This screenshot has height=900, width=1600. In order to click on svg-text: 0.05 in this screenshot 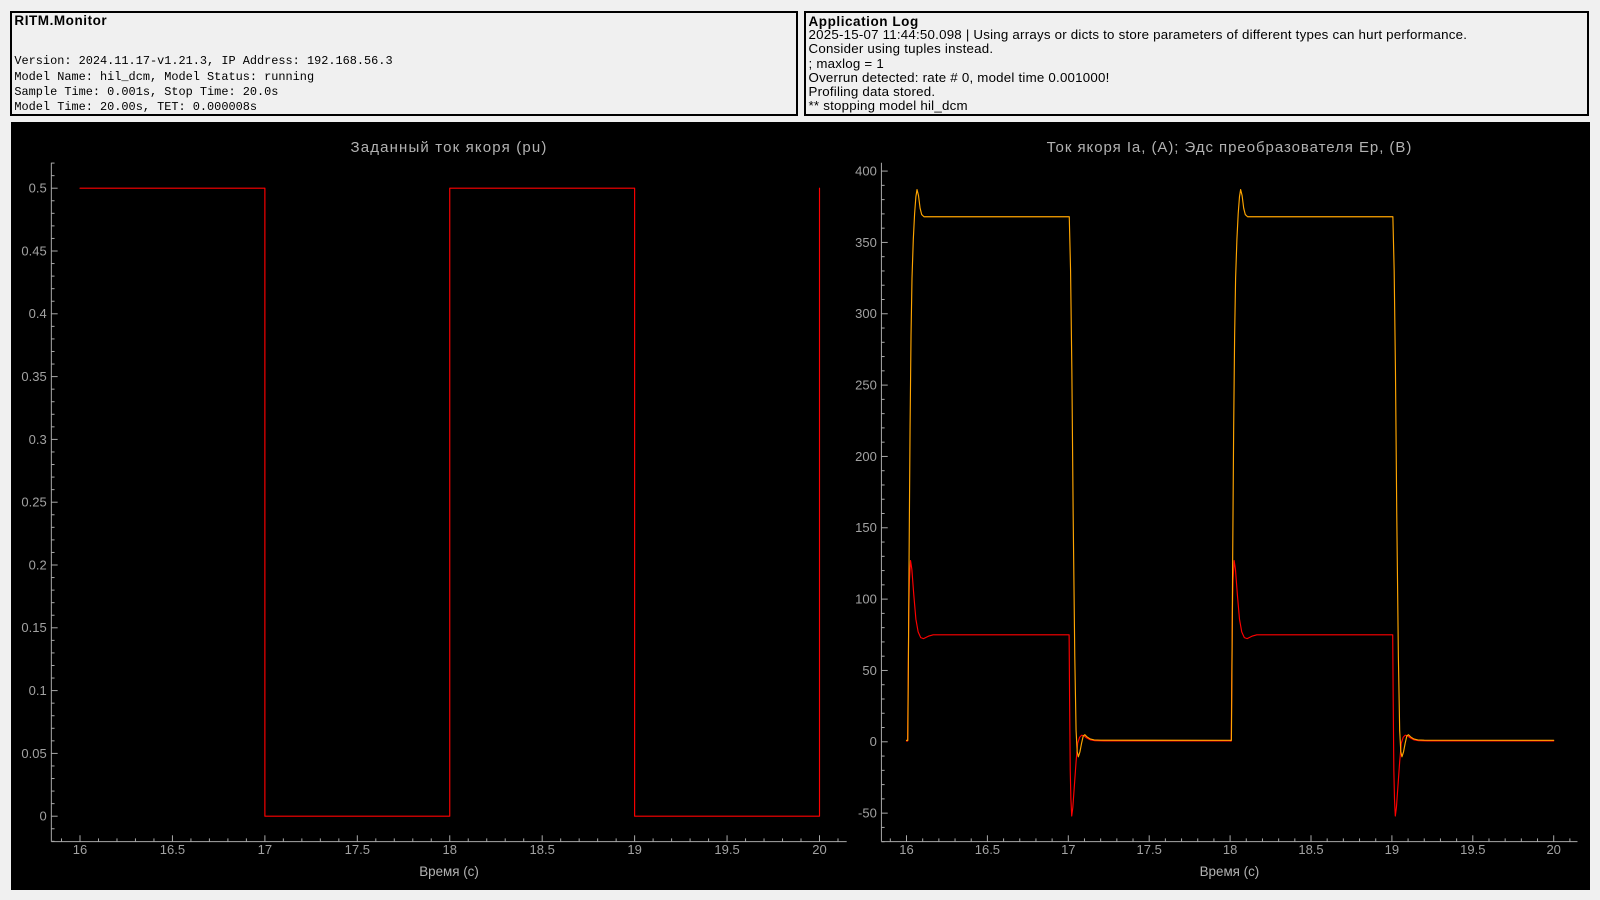, I will do `click(33, 753)`.